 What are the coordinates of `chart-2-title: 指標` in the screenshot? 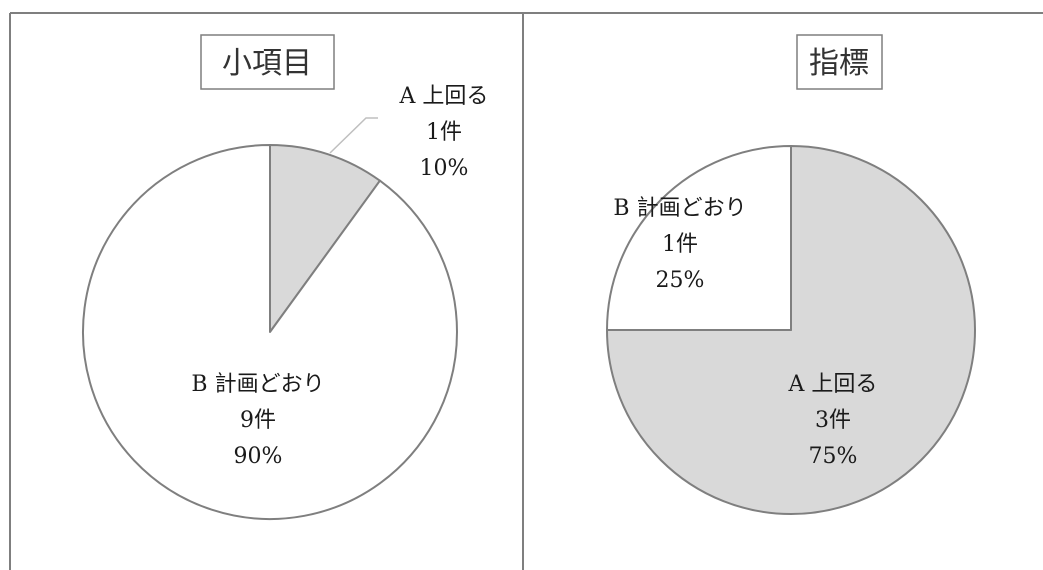 It's located at (839, 63).